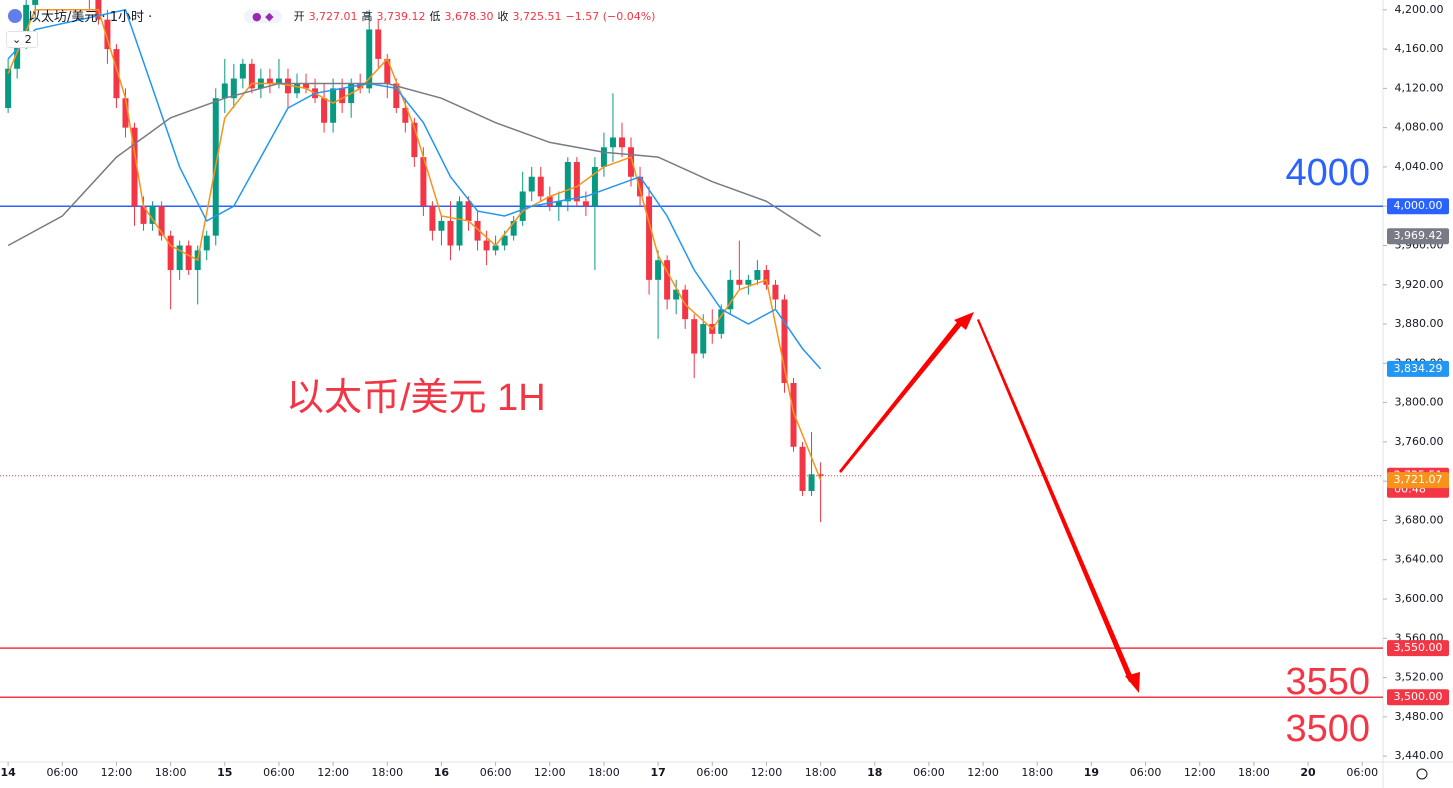  Describe the element at coordinates (224, 772) in the screenshot. I see `x-tick-label: 15` at that location.